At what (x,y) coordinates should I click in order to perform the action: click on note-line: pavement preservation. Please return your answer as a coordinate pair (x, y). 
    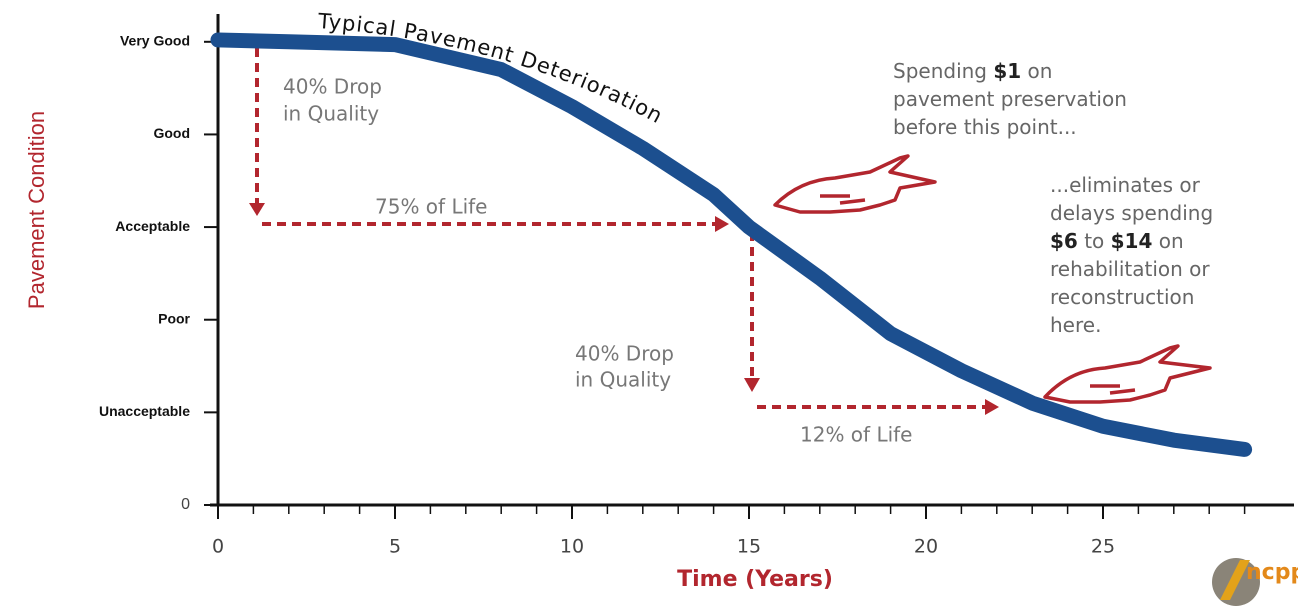
    Looking at the image, I should click on (1010, 99).